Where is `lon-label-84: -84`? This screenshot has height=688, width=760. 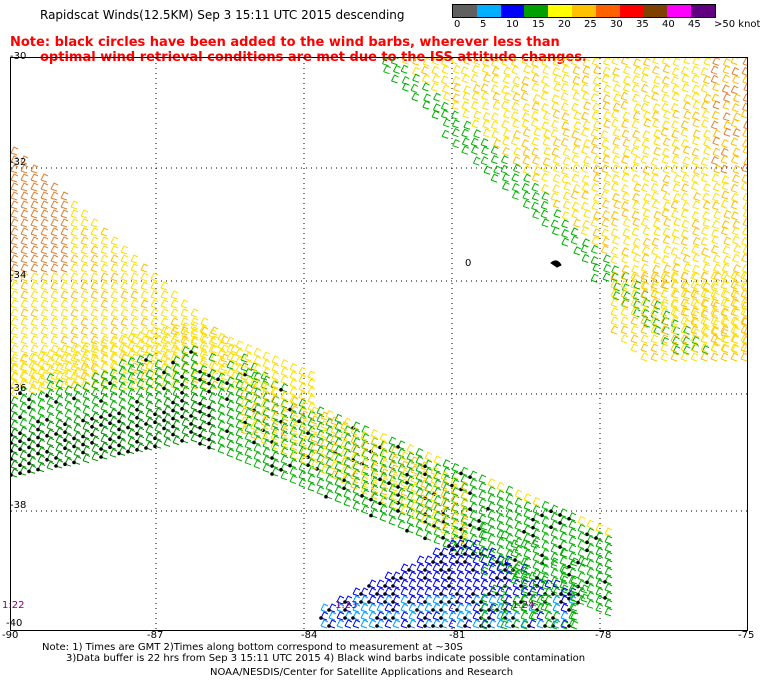 lon-label-84: -84 is located at coordinates (309, 635).